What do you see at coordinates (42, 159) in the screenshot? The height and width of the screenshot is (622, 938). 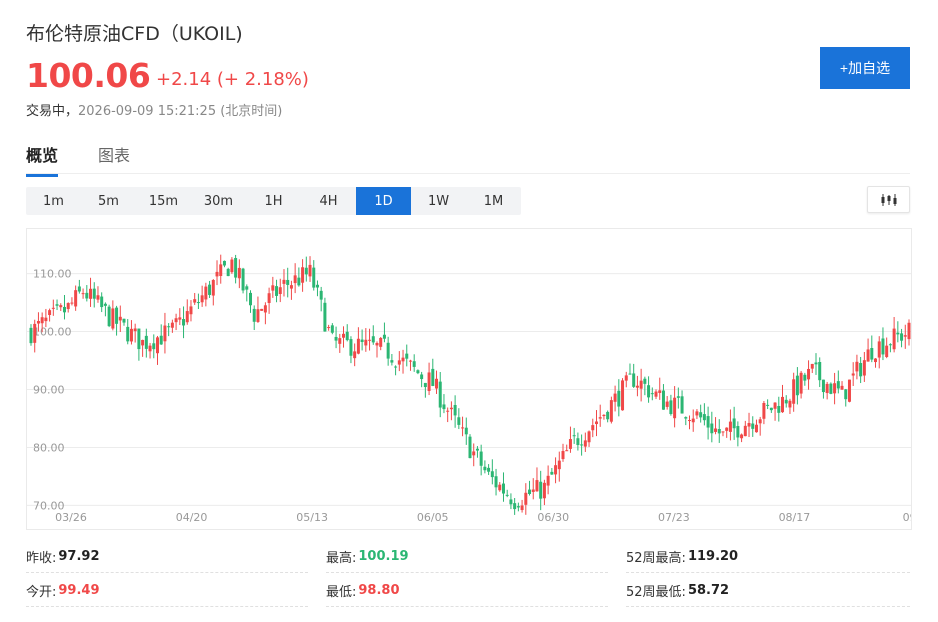 I see `tab-overview: 概览` at bounding box center [42, 159].